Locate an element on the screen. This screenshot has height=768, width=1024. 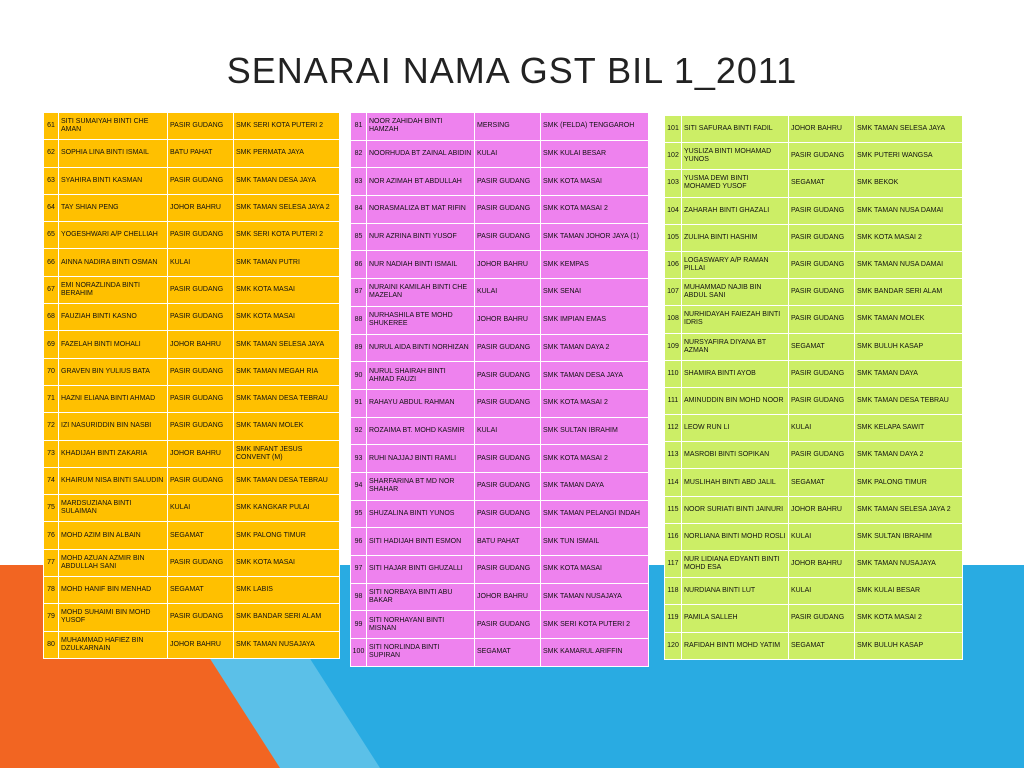
row-number: 97 is located at coordinates (358, 569).